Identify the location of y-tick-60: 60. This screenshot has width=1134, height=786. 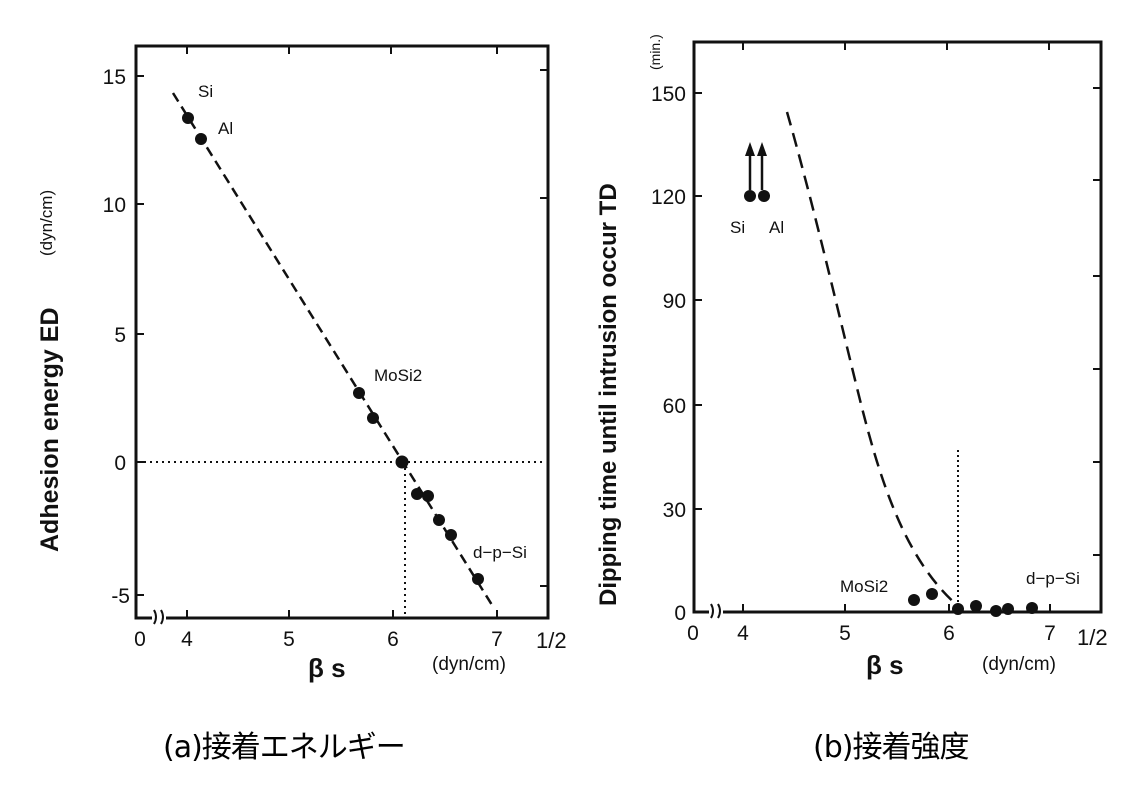
(674, 406).